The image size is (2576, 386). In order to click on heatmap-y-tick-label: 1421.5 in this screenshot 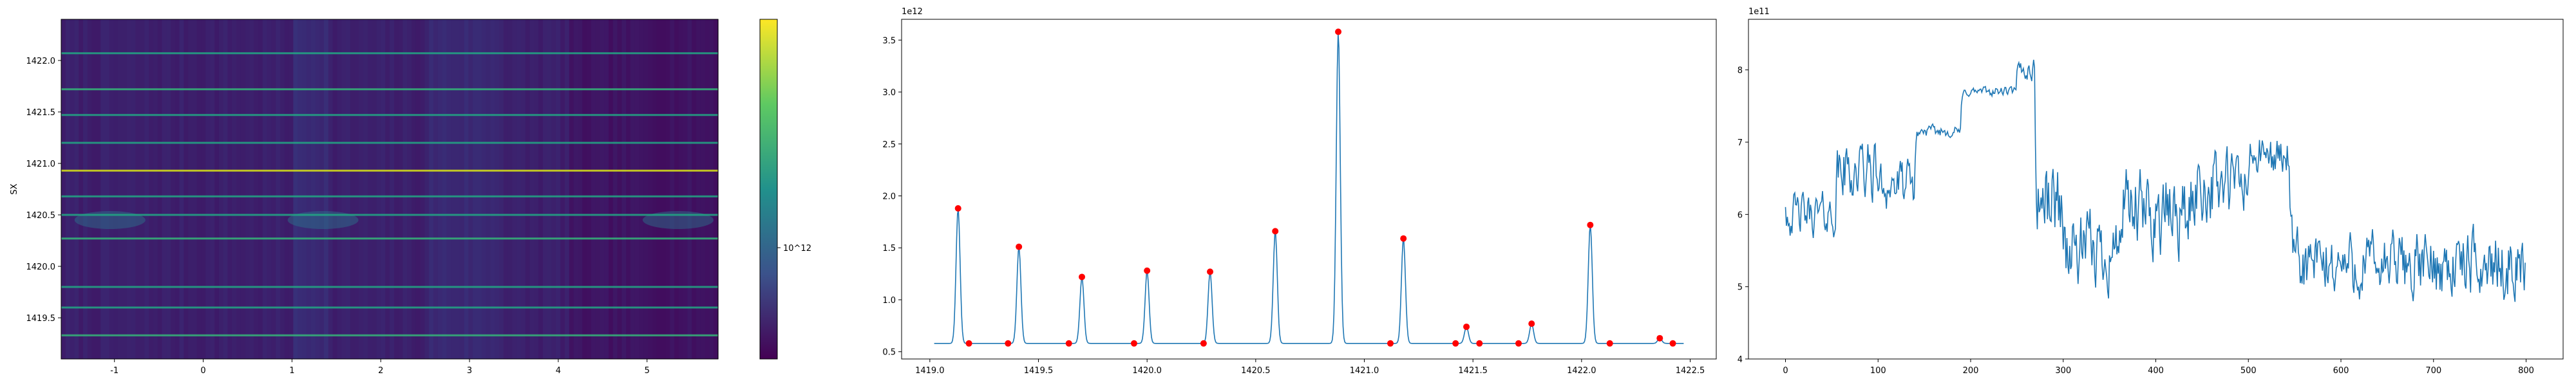, I will do `click(41, 113)`.